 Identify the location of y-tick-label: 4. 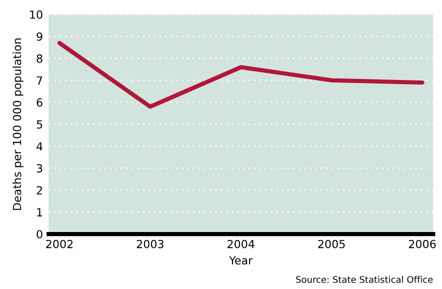
(39, 146).